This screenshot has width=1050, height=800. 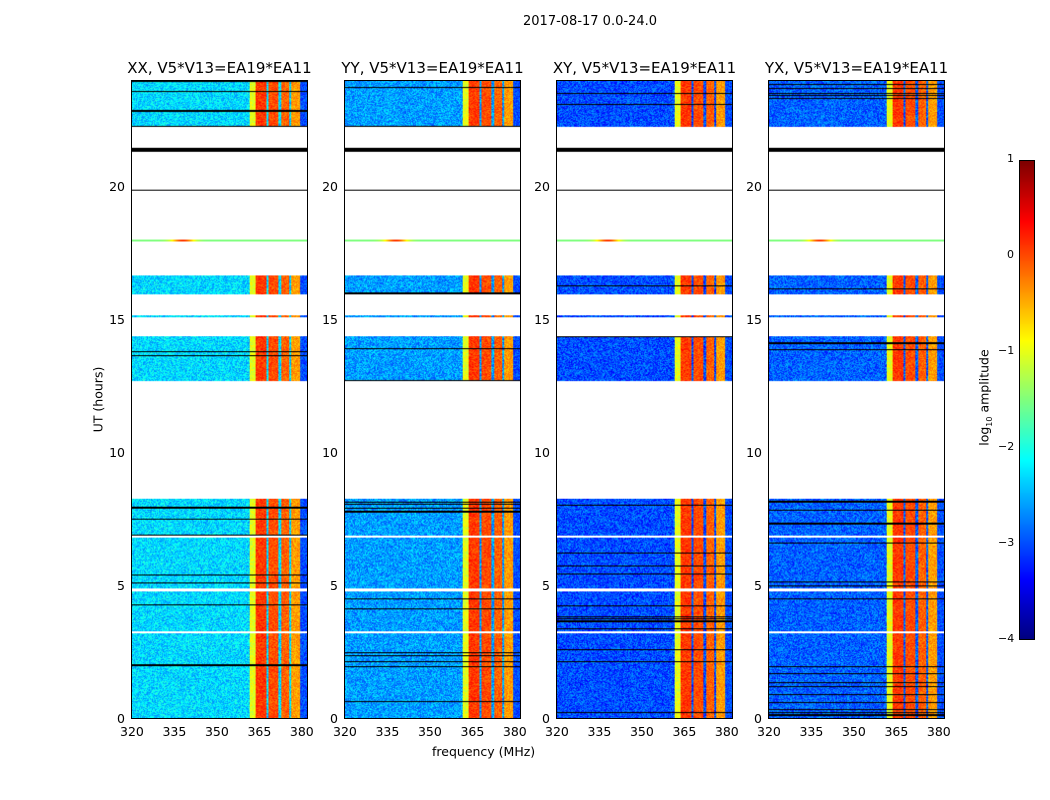 What do you see at coordinates (1006, 350) in the screenshot?
I see `colorbar-tick-label: −1` at bounding box center [1006, 350].